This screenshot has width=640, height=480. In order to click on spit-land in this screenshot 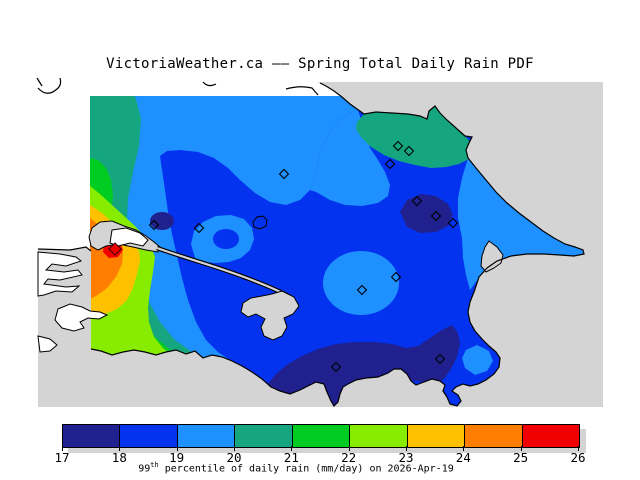, I will do `click(129, 237)`.